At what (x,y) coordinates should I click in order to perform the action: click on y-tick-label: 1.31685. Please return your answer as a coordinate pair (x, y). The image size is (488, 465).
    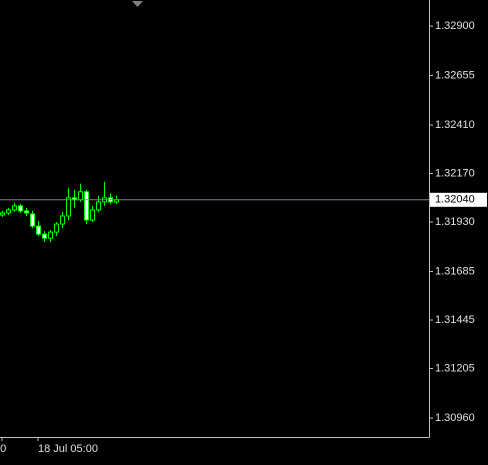
    Looking at the image, I should click on (455, 271).